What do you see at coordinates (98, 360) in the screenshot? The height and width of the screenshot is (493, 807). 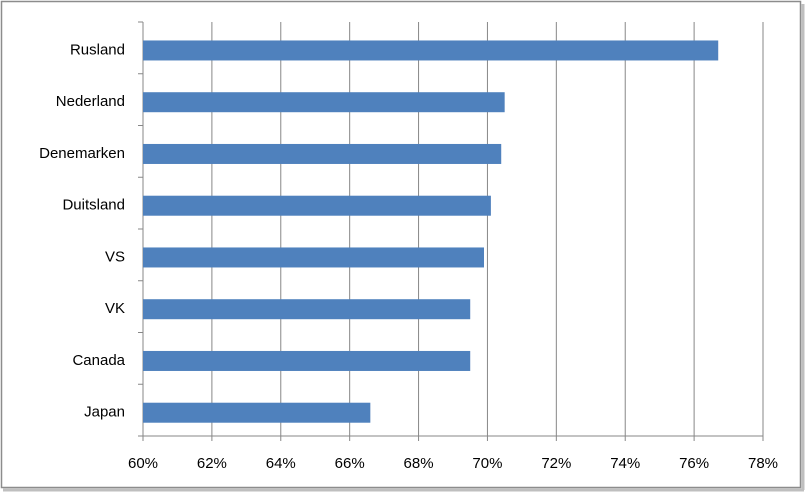 I see `y-tick-label: Canada` at bounding box center [98, 360].